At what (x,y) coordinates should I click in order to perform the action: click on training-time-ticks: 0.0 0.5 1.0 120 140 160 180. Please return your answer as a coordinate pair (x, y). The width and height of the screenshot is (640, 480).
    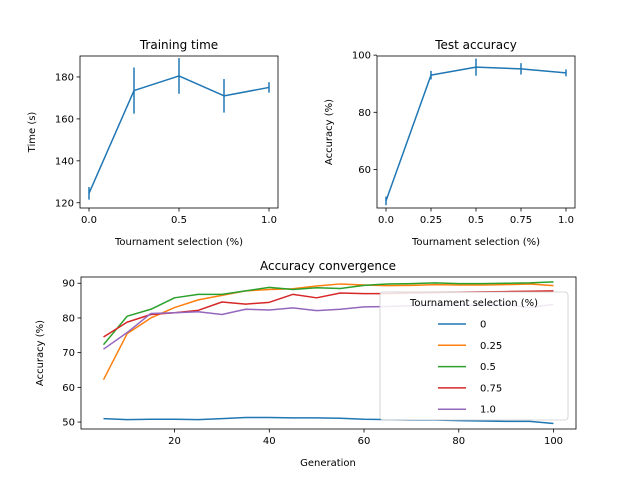
    Looking at the image, I should click on (166, 149).